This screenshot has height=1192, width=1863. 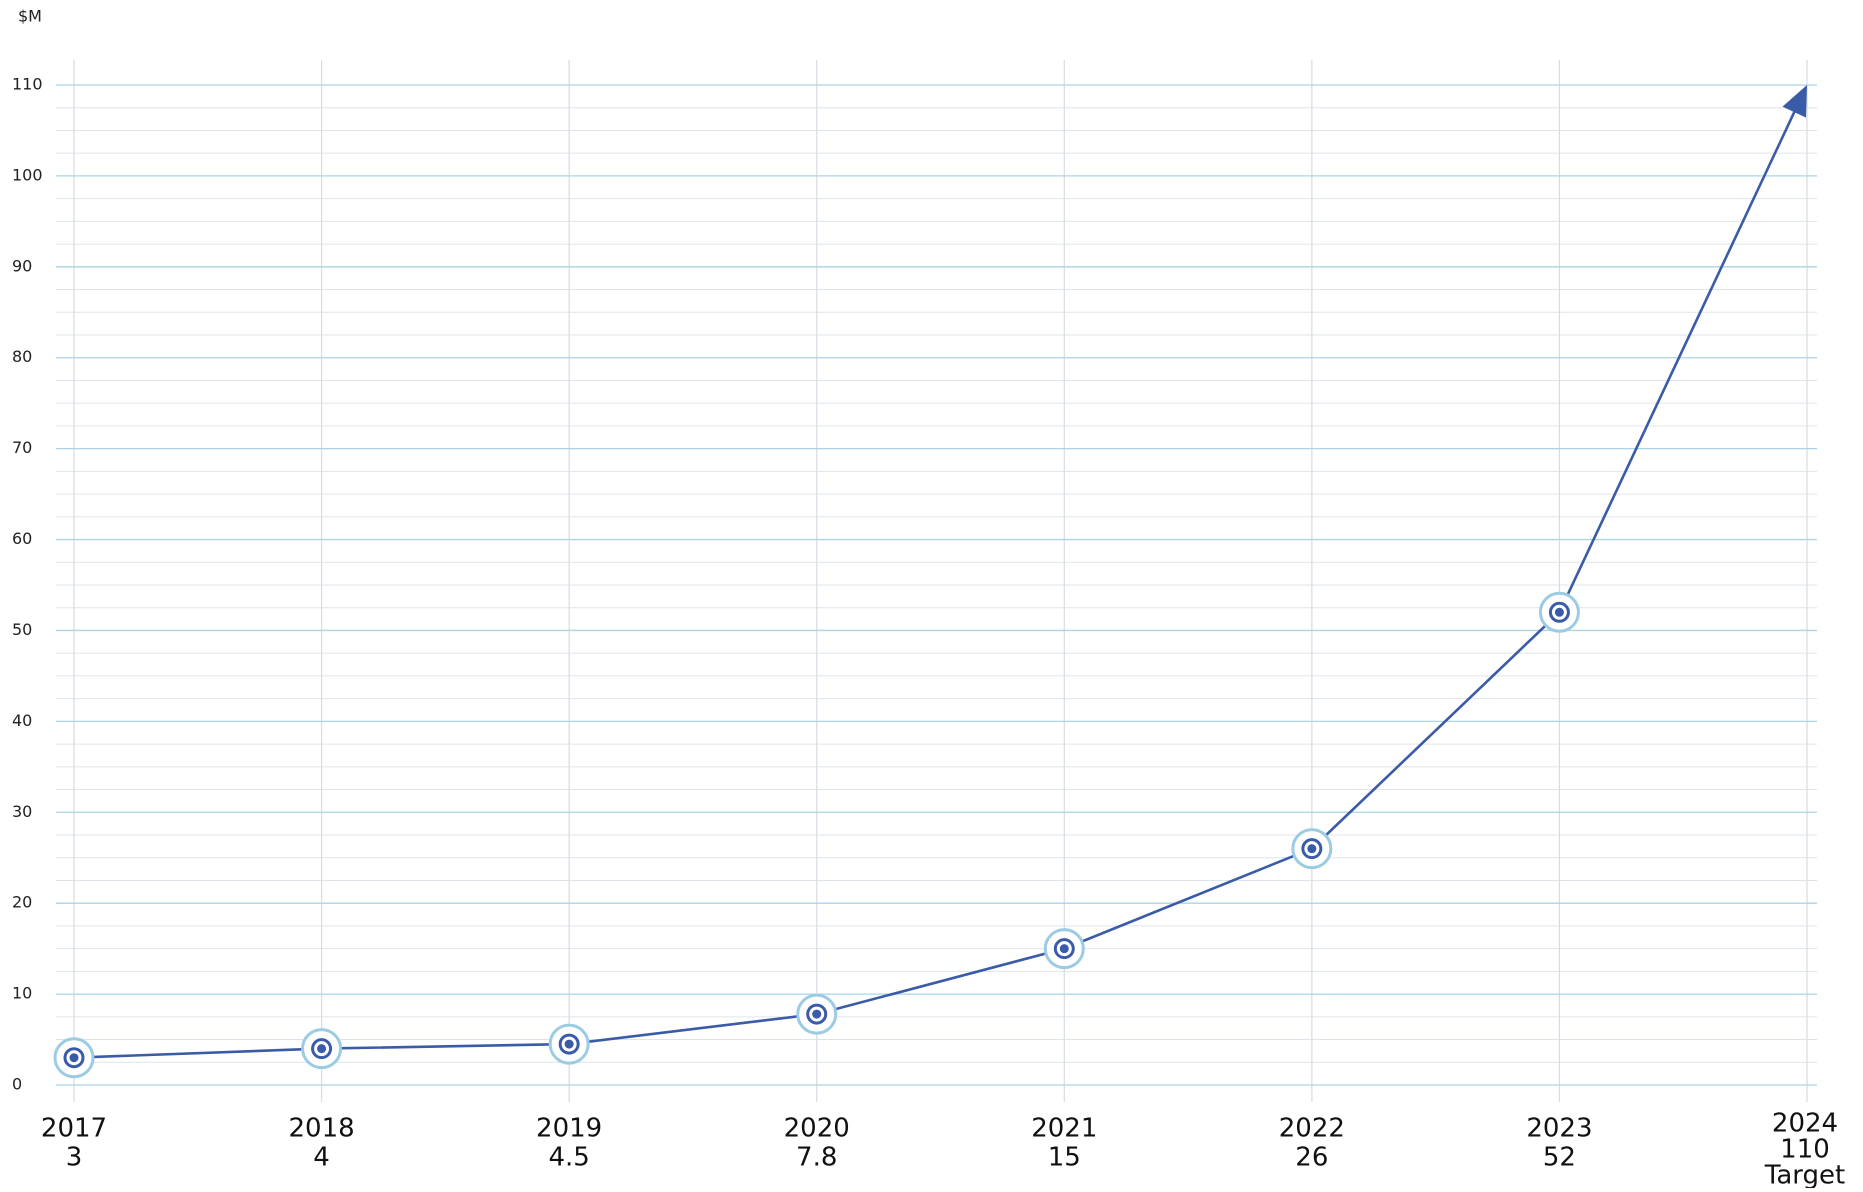 I want to click on y-tick-label: 50, so click(x=22, y=629).